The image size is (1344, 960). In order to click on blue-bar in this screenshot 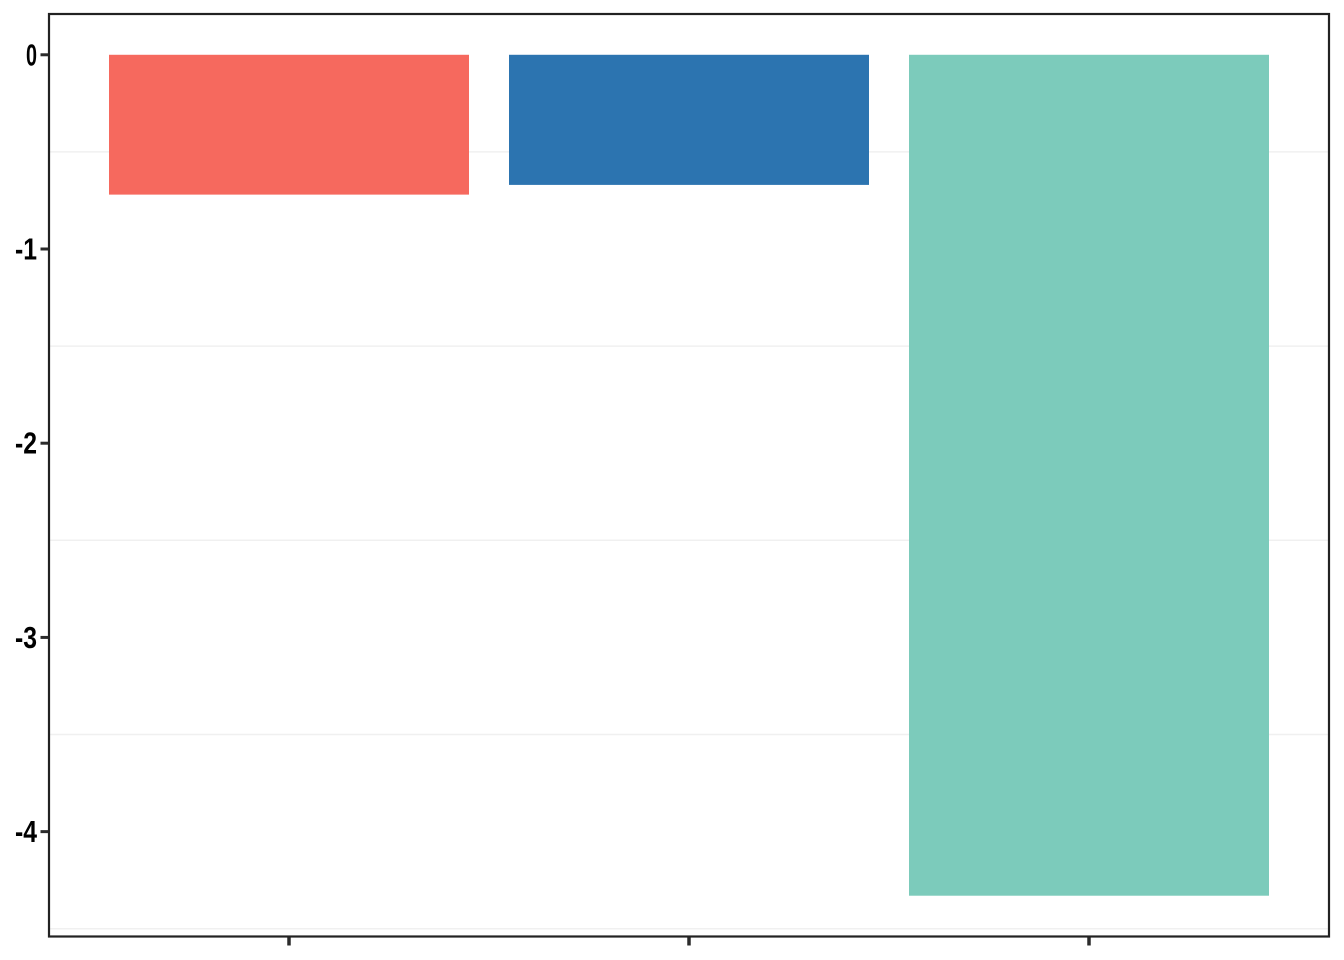, I will do `click(689, 119)`.